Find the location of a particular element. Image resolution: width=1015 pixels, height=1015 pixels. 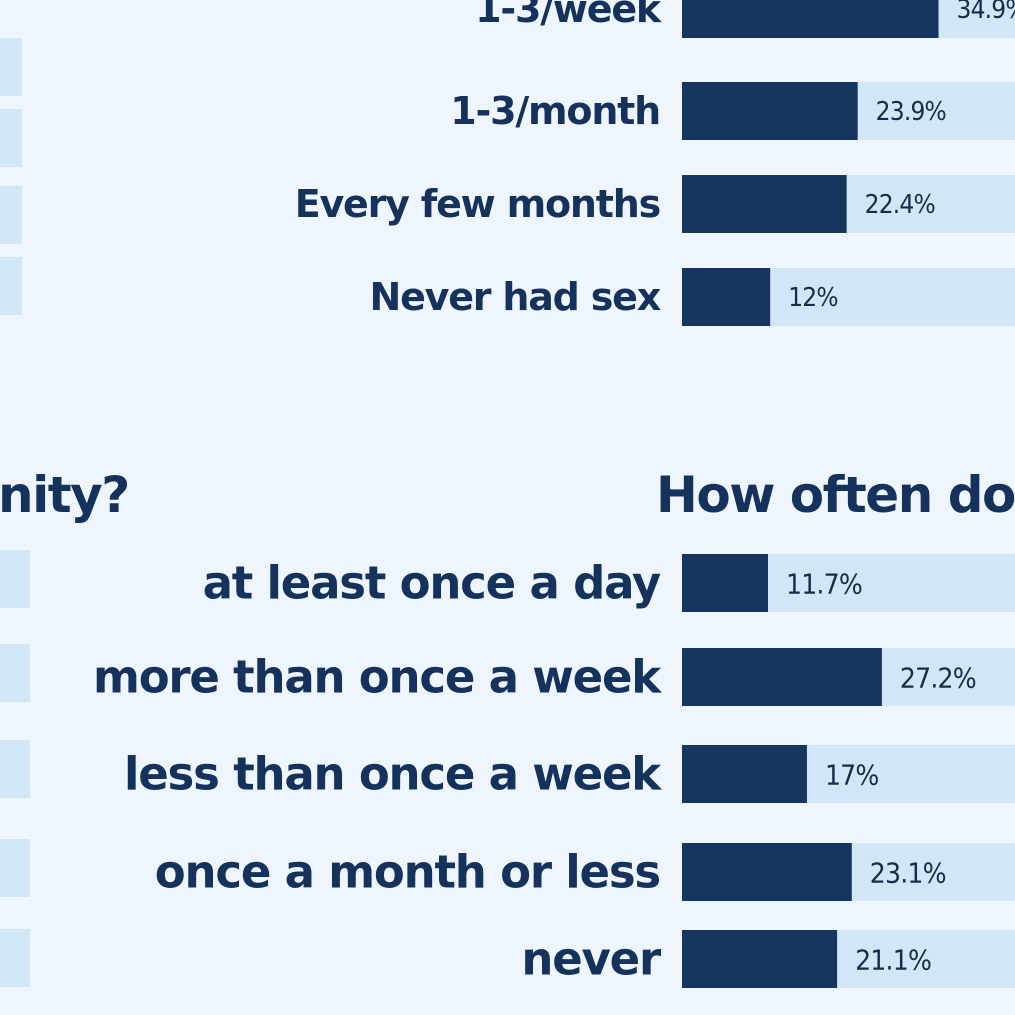

bar-row: 1-3/week 34.9% is located at coordinates (745, 19).